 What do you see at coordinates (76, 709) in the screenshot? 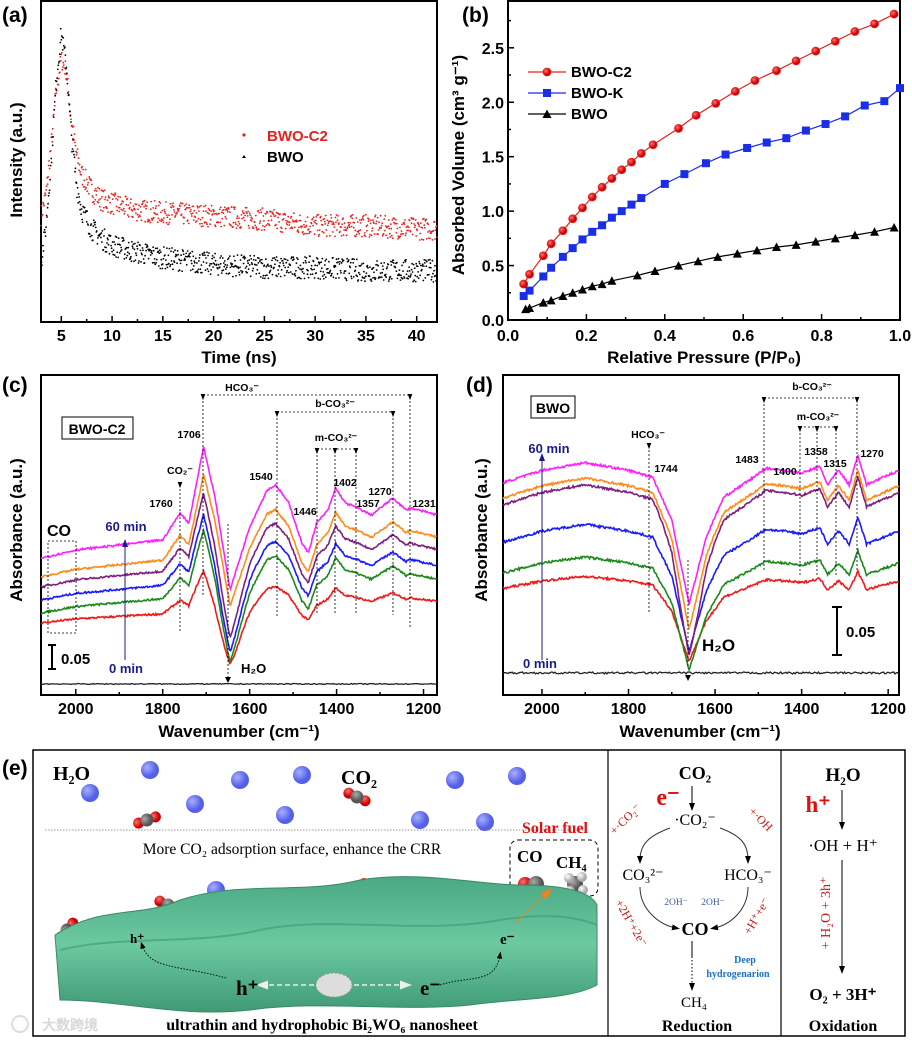
I see `x-tick-label: 2000` at bounding box center [76, 709].